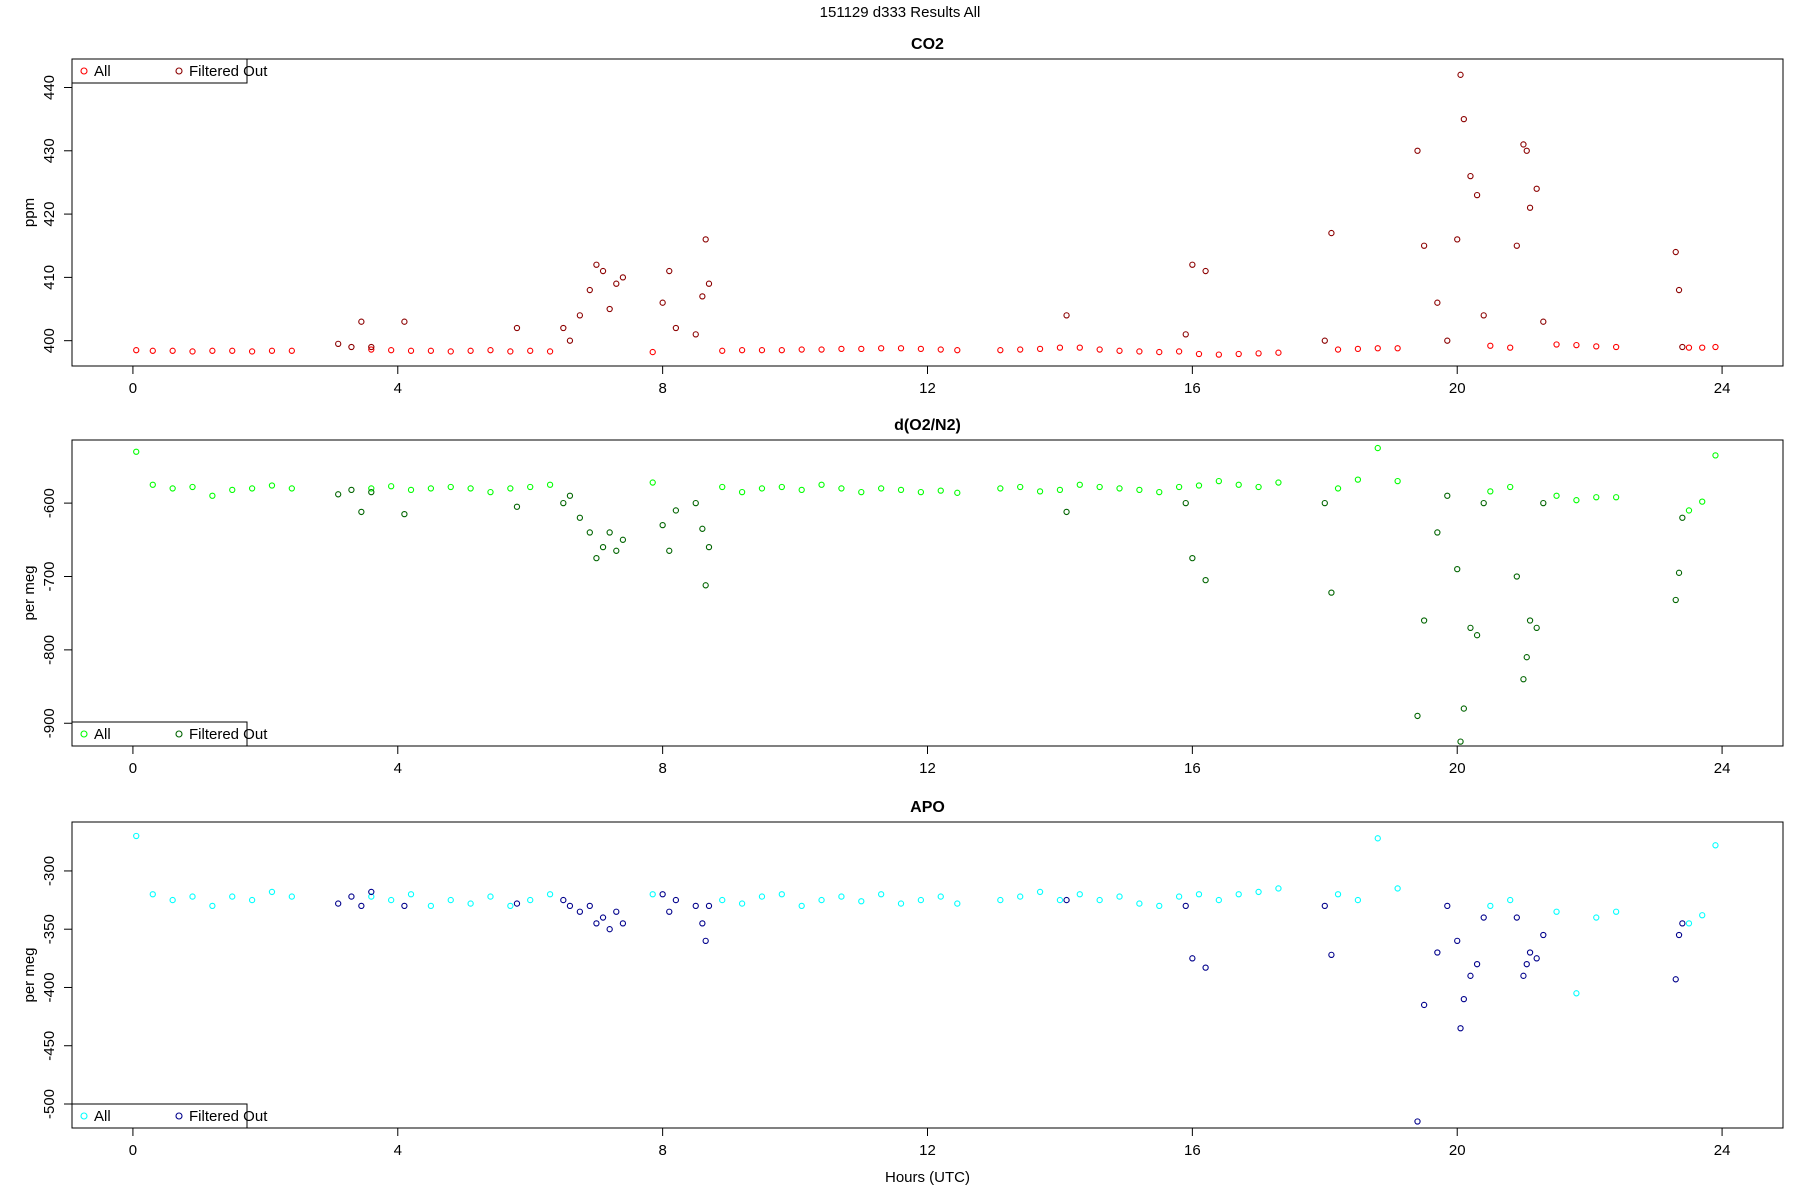 This screenshot has height=1200, width=1800. What do you see at coordinates (662, 768) in the screenshot?
I see `x-tick-label: 8` at bounding box center [662, 768].